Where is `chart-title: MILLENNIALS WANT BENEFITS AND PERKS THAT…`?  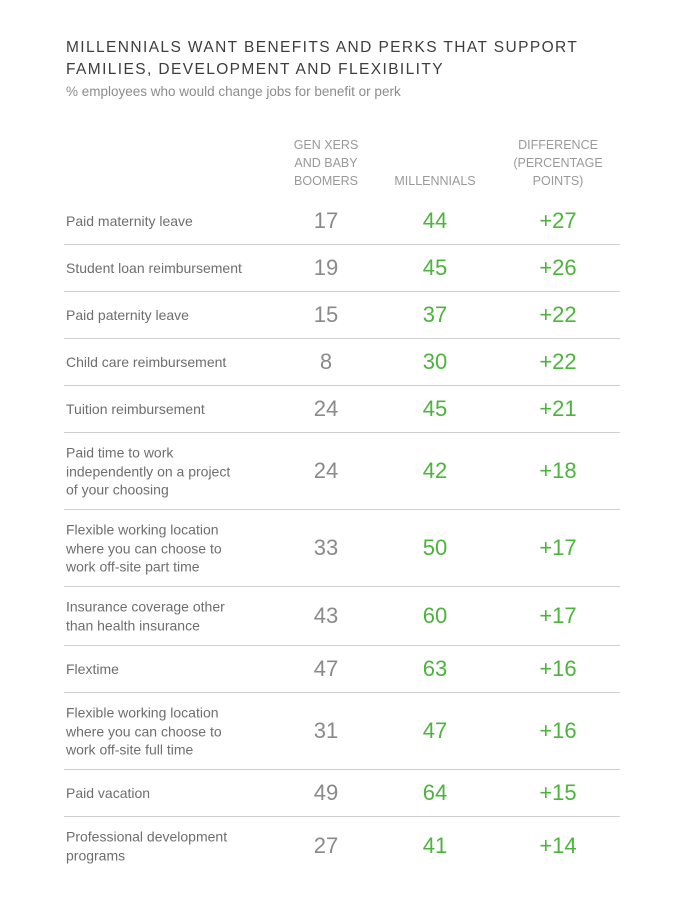 chart-title: MILLENNIALS WANT BENEFITS AND PERKS THAT… is located at coordinates (366, 59).